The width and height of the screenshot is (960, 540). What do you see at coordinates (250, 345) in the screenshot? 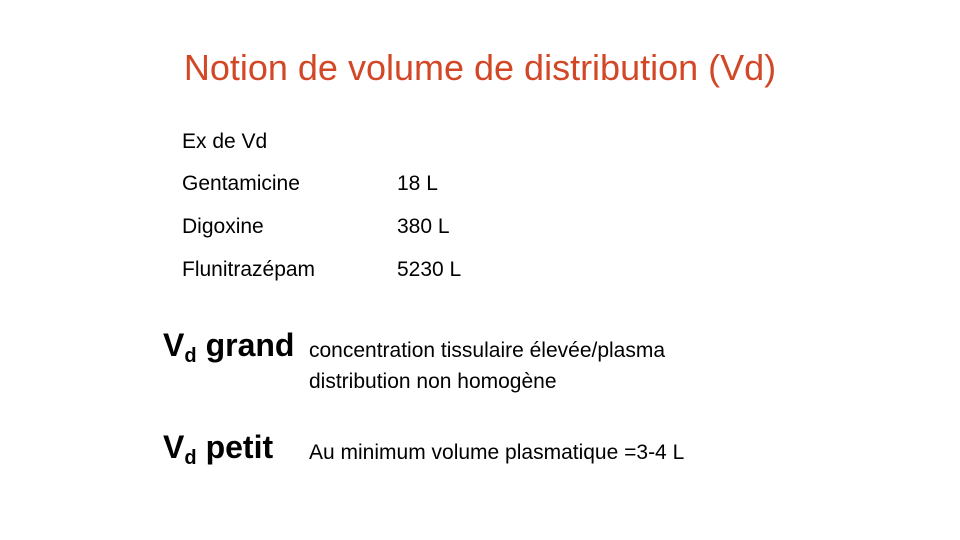
I see `vd-grand-word: grand` at bounding box center [250, 345].